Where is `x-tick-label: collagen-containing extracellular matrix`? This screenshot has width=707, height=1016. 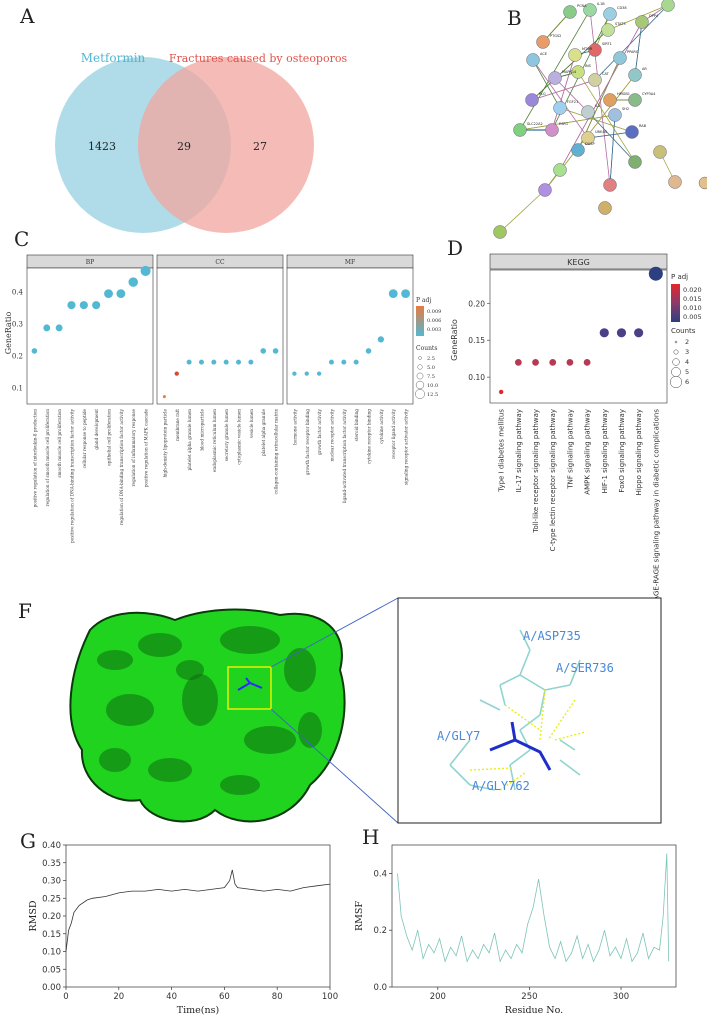 x-tick-label: collagen-containing extracellular matrix is located at coordinates (276, 451).